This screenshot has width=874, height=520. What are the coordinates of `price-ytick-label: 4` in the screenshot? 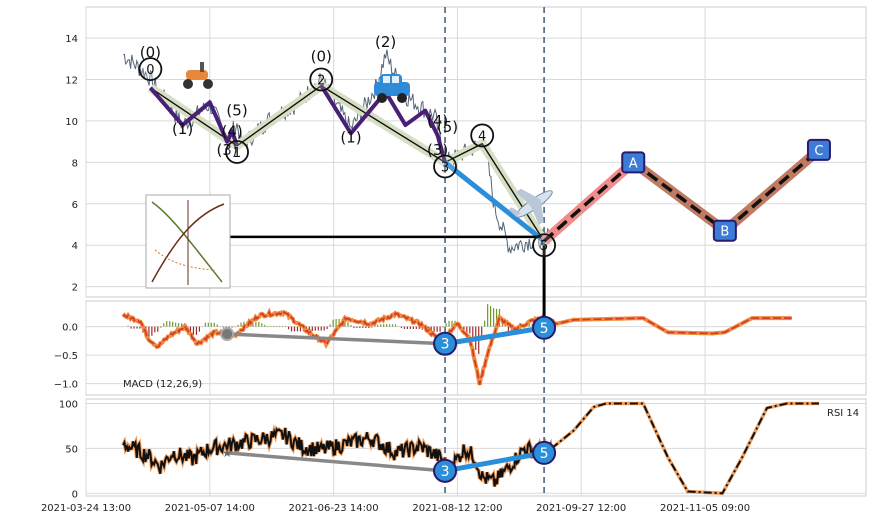 It's located at (75, 246).